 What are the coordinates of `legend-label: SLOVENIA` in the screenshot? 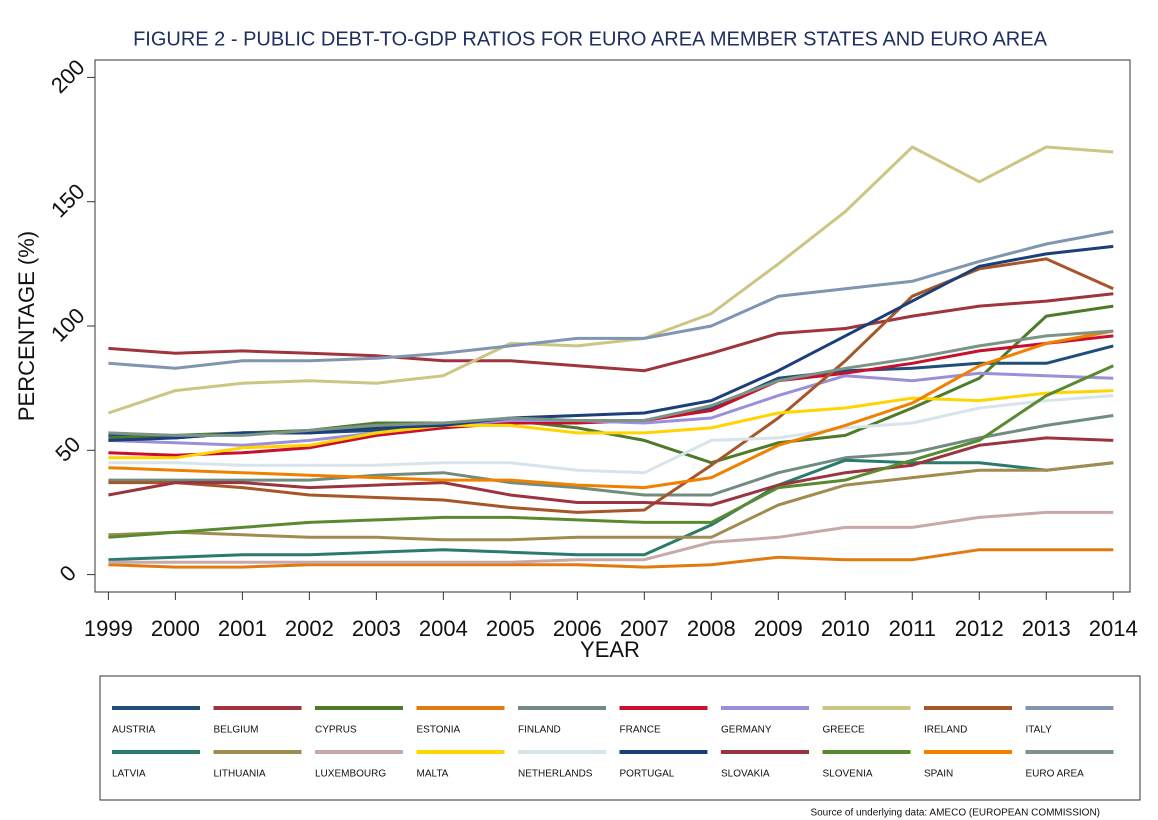 It's located at (848, 774).